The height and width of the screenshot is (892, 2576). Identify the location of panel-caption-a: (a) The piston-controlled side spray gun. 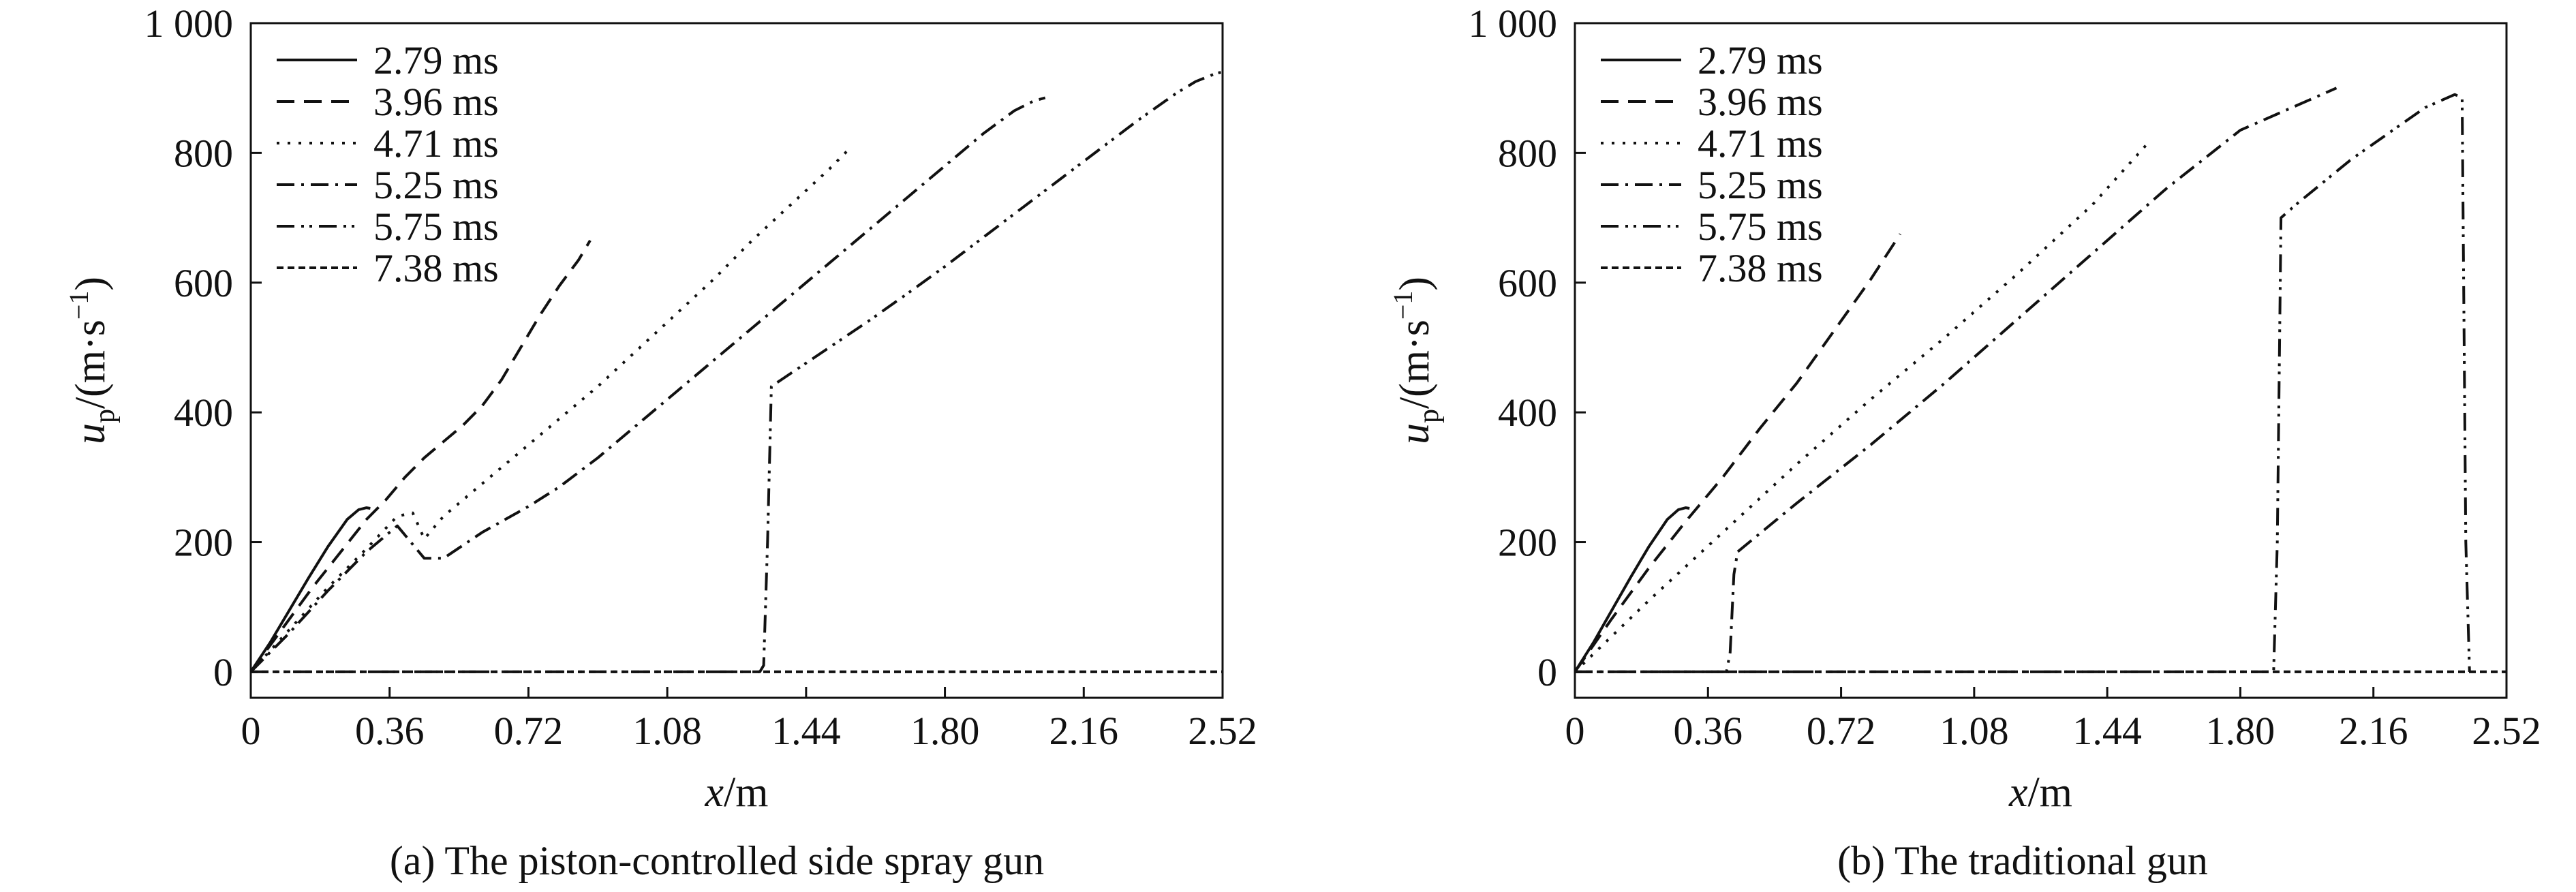
(717, 860).